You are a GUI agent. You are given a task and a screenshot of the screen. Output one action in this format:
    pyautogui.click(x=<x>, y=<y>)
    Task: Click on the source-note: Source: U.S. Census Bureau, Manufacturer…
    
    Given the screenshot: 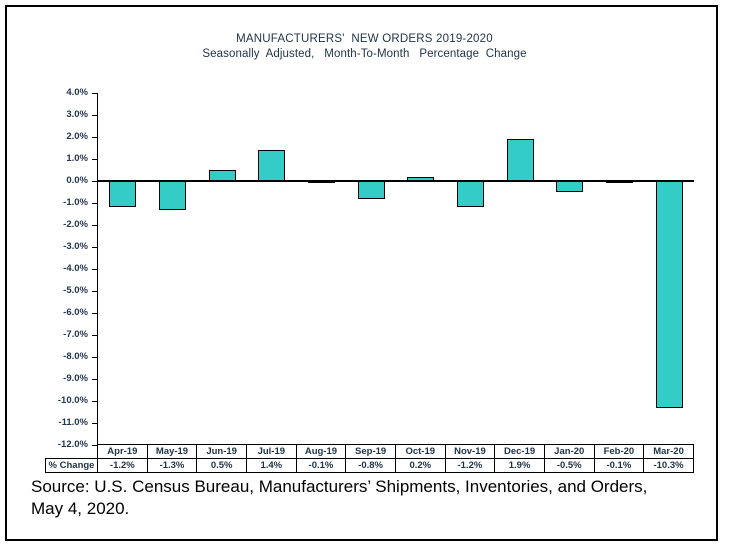 What is the action you would take?
    pyautogui.click(x=339, y=497)
    